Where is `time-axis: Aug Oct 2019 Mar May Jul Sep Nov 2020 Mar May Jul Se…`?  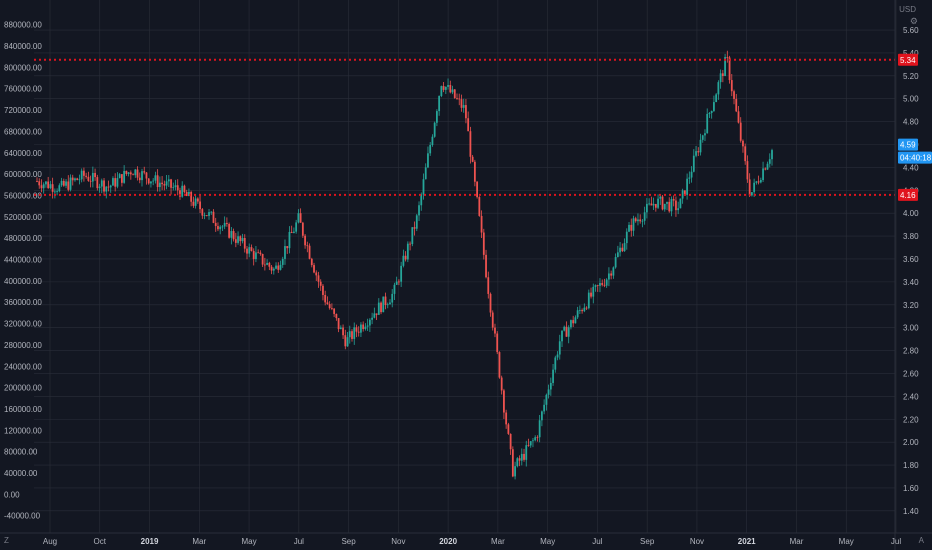 time-axis: Aug Oct 2019 Mar May Jul Sep Nov 2020 Mar May Jul Se… is located at coordinates (472, 541).